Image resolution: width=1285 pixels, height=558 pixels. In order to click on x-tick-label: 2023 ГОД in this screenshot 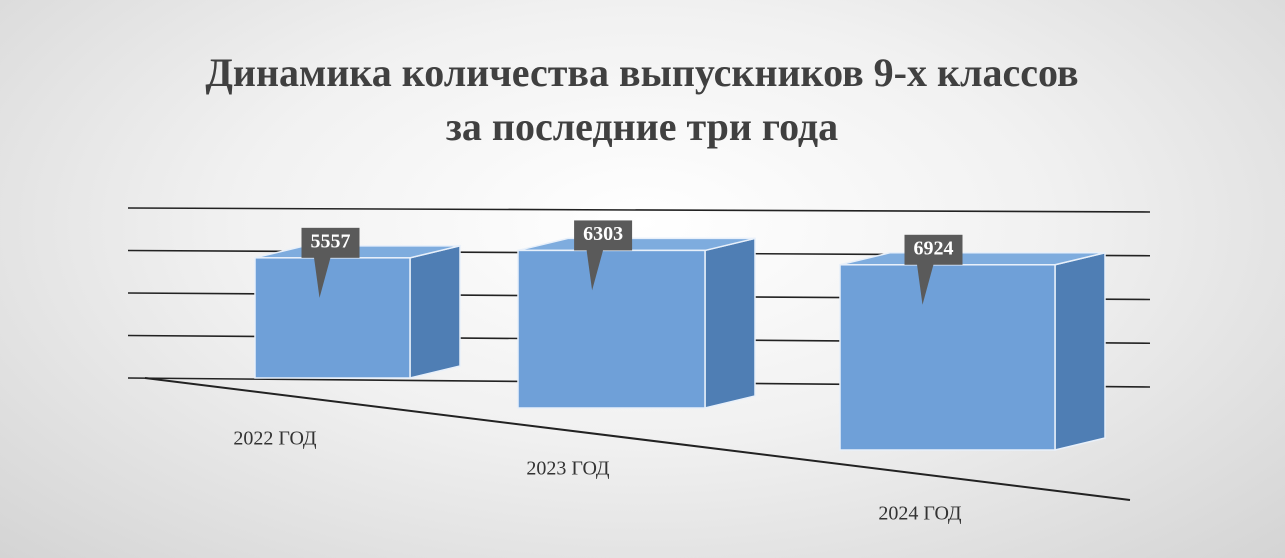, I will do `click(568, 469)`.